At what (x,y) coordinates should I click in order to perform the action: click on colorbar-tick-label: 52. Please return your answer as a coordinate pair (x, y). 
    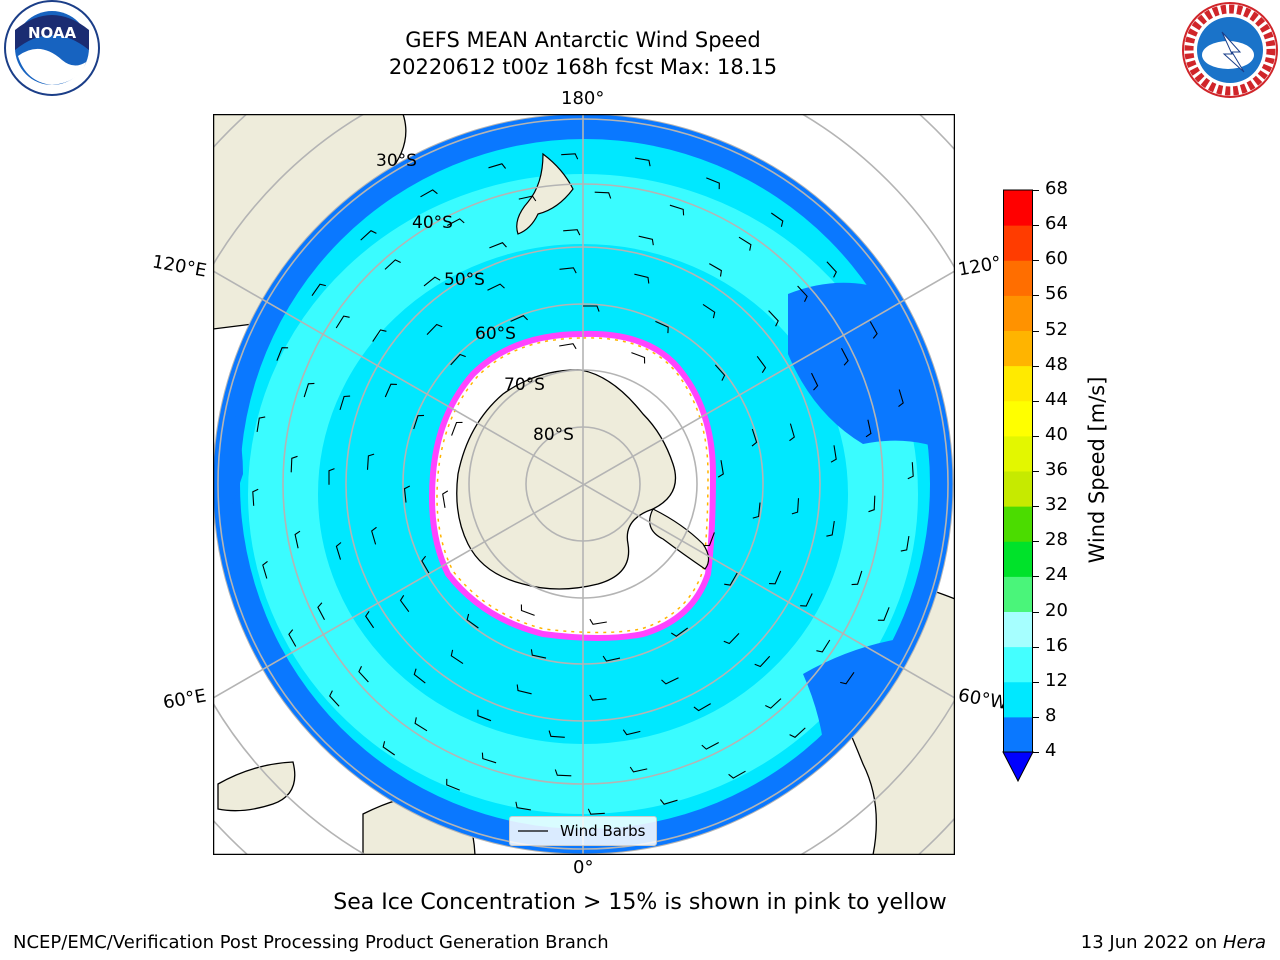
    Looking at the image, I should click on (1056, 329).